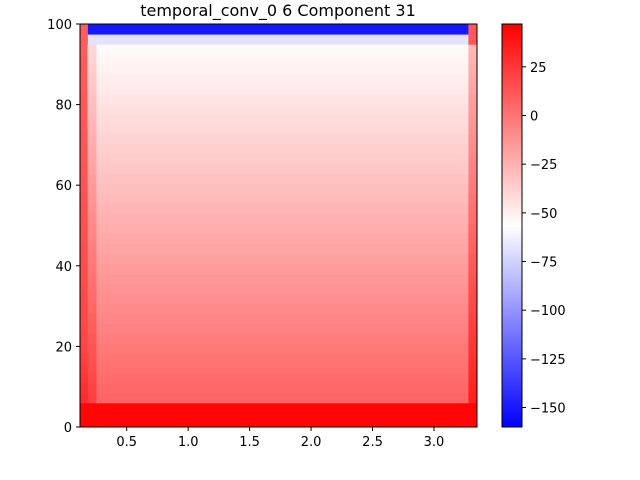 The height and width of the screenshot is (480, 640). I want to click on y-tick-label: 40, so click(63, 267).